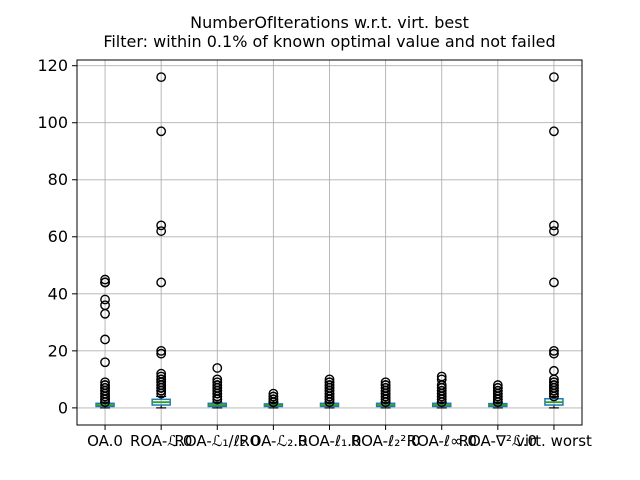 The height and width of the screenshot is (480, 640). I want to click on y-tick-label: 20, so click(58, 350).